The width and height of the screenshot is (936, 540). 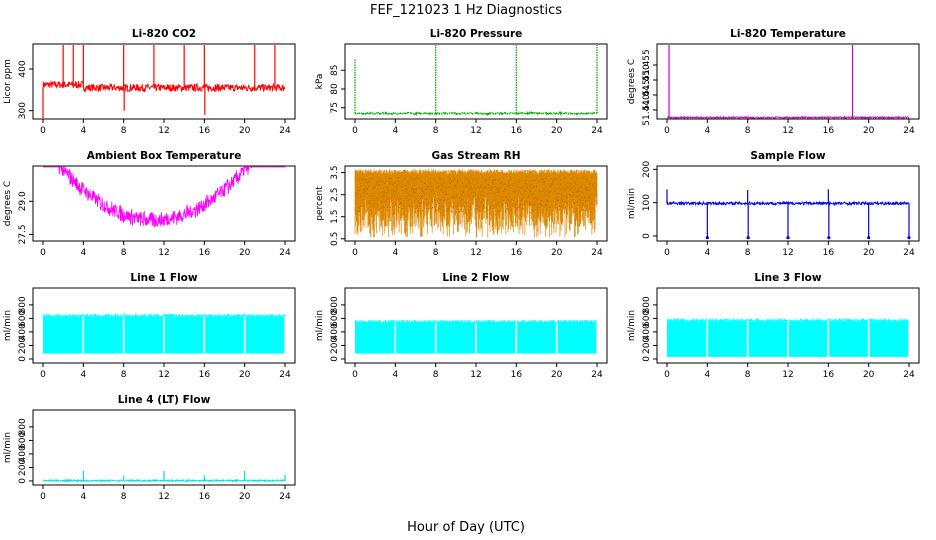 I want to click on panel-title: Line 1 Flow, so click(x=163, y=278).